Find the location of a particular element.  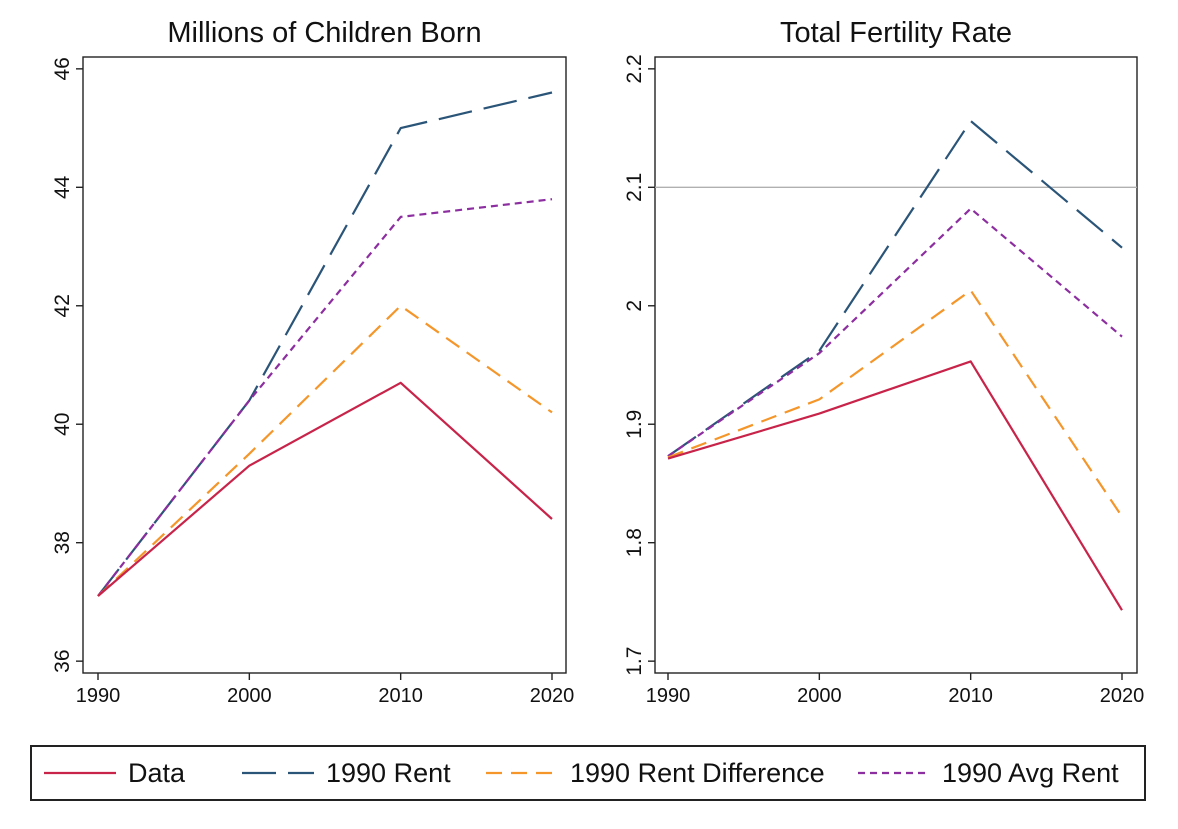

tfr-series-1990-avg-rent-line is located at coordinates (895, 332).